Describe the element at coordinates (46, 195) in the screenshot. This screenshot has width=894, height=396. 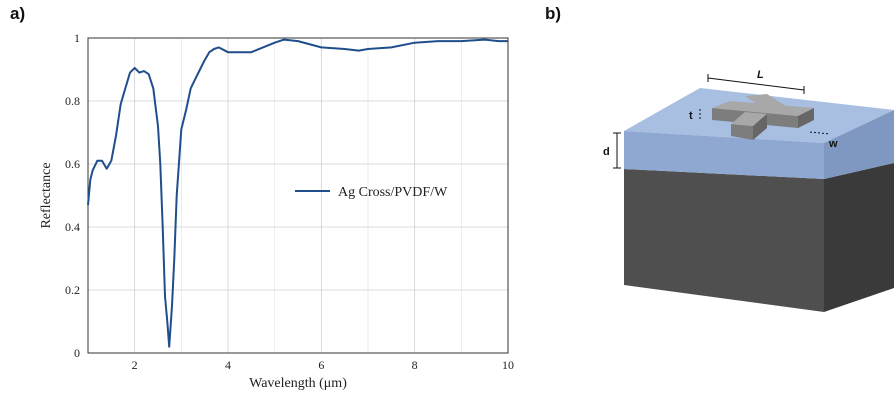
I see `y-axis-title: Reflectance` at that location.